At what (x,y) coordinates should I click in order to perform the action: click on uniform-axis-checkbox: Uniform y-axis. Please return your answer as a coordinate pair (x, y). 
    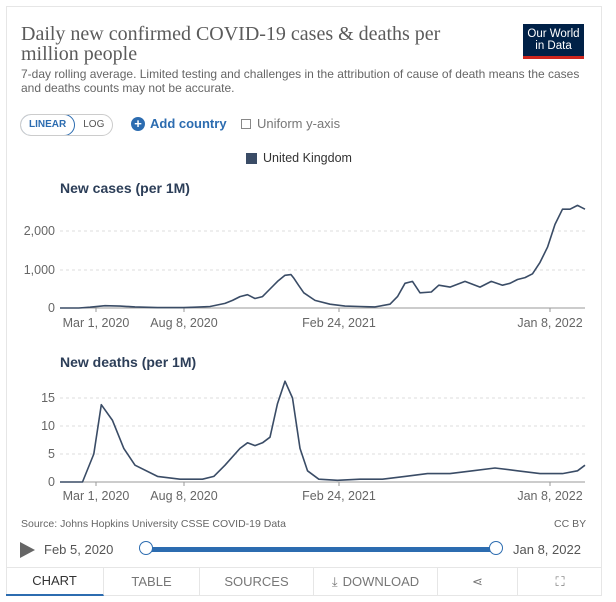
    Looking at the image, I should click on (290, 123).